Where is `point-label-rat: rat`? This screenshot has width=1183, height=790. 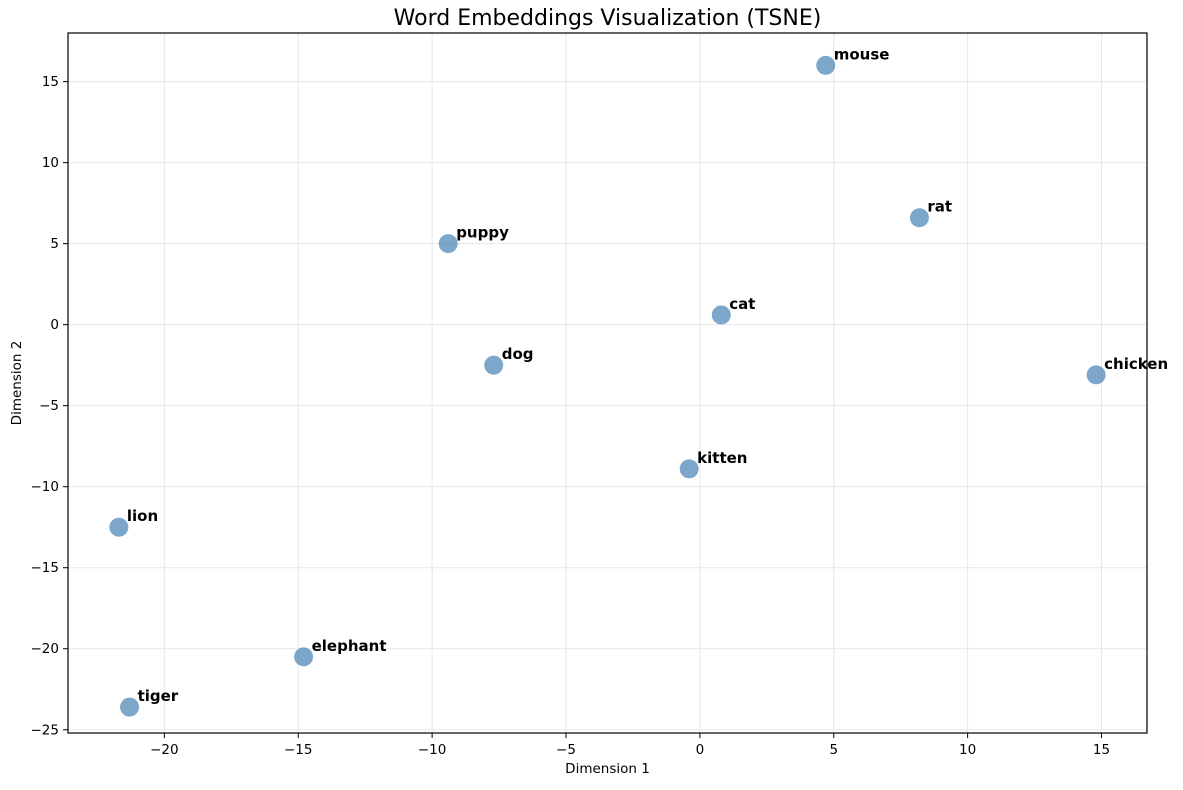 point-label-rat: rat is located at coordinates (939, 207).